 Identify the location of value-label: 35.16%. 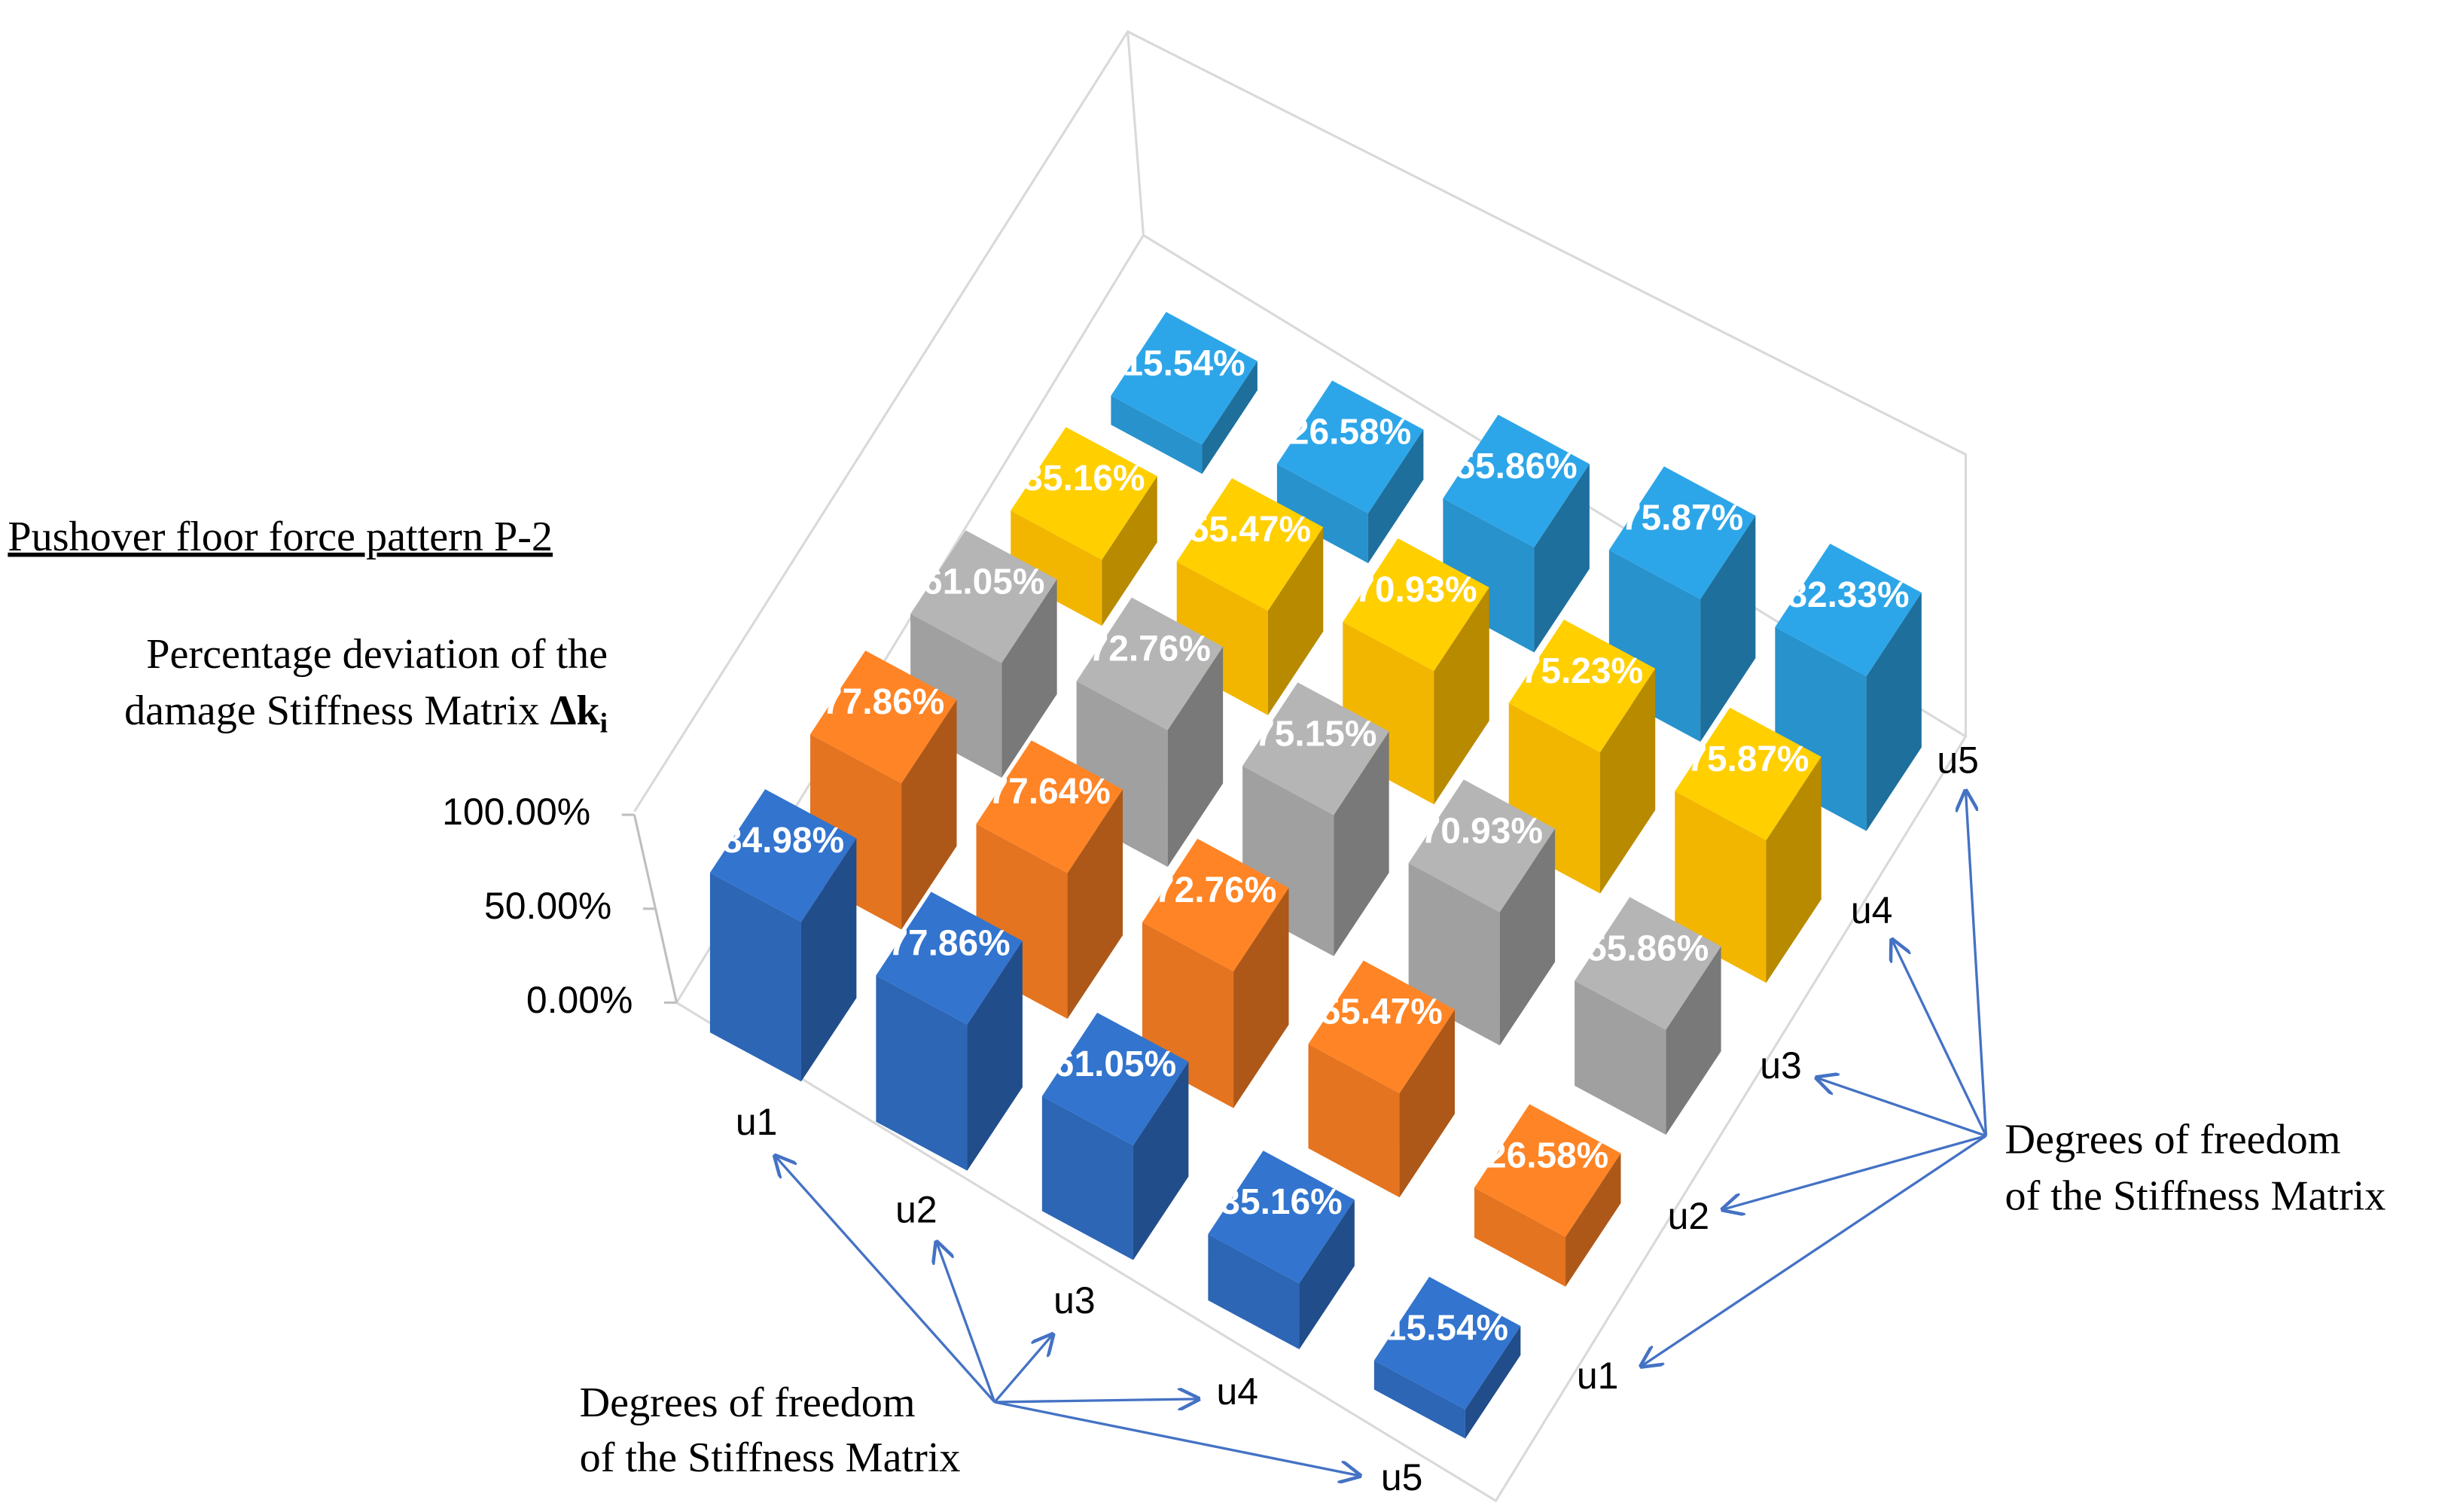
(1281, 1202).